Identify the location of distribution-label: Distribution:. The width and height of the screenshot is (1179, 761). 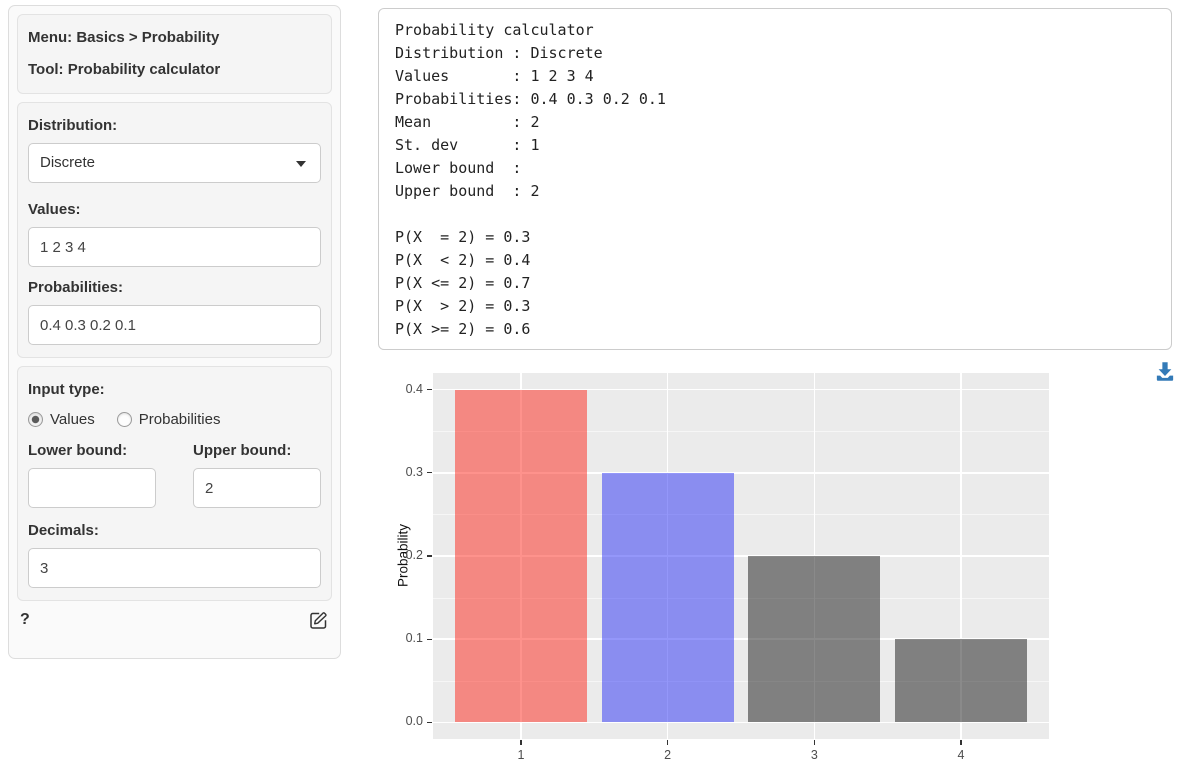
(73, 125).